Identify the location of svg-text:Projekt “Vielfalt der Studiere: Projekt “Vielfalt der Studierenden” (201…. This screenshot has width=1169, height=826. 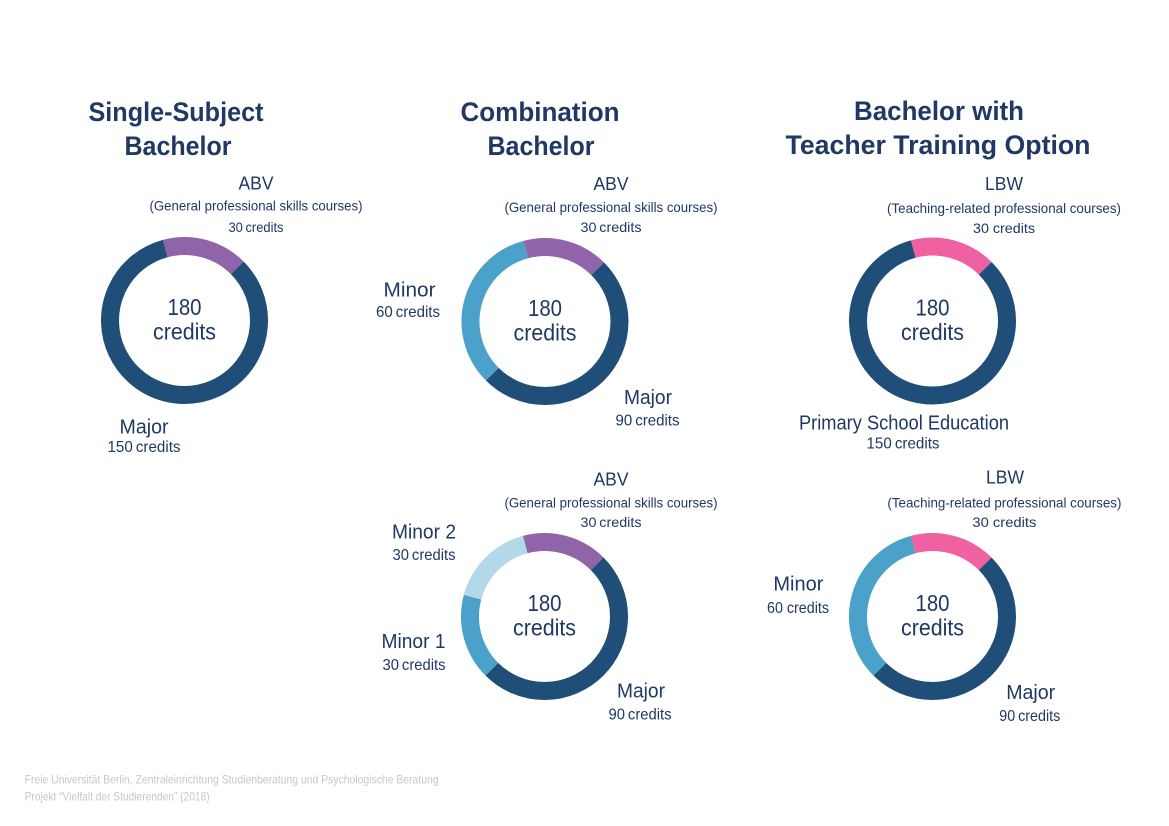
(117, 797).